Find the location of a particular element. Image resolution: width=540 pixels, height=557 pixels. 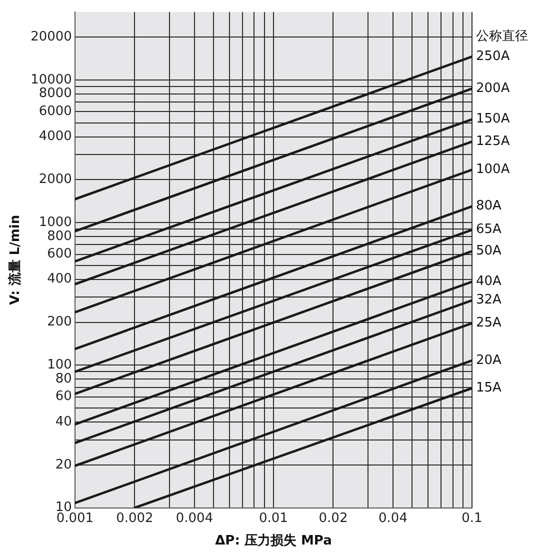

y-tick-label: 400 is located at coordinates (59, 279).